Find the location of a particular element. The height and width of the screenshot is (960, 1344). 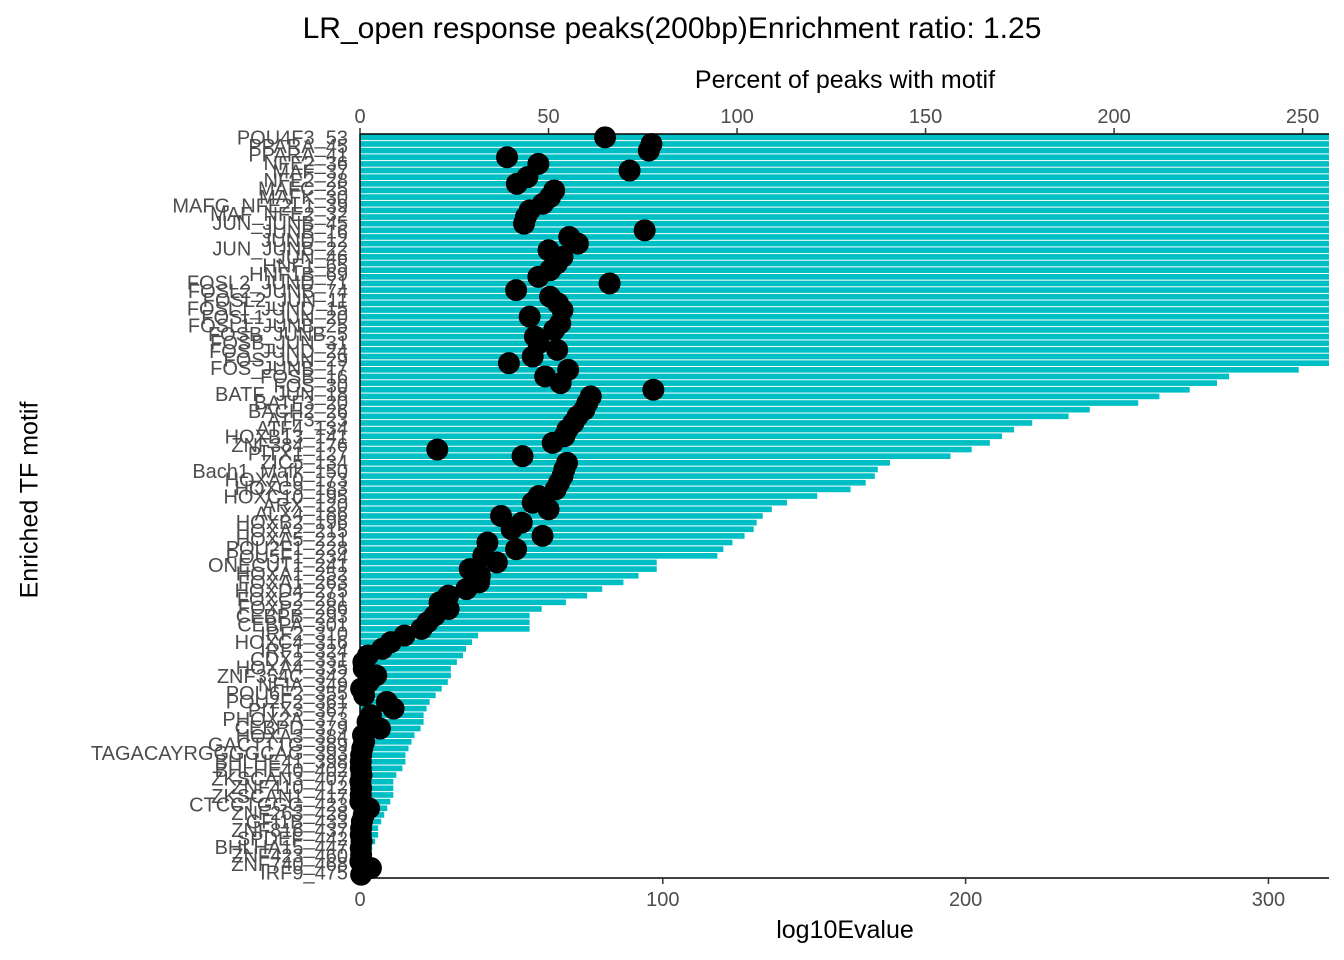

y-tick-label: HOXA2_215 is located at coordinates (292, 532).